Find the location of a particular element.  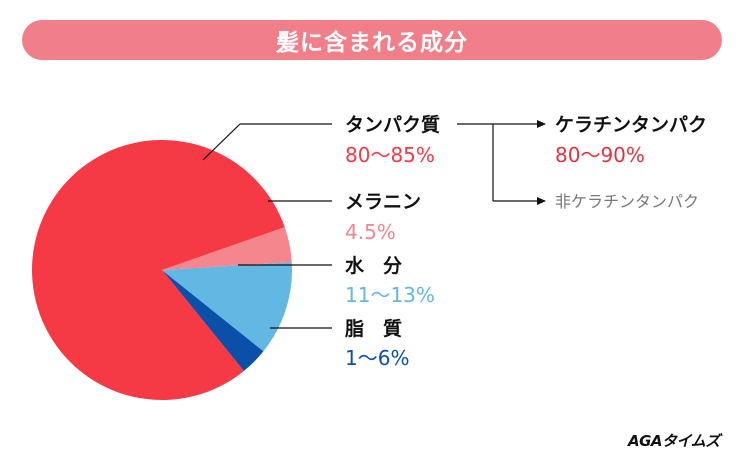

pie-slice-water is located at coordinates (227, 307).